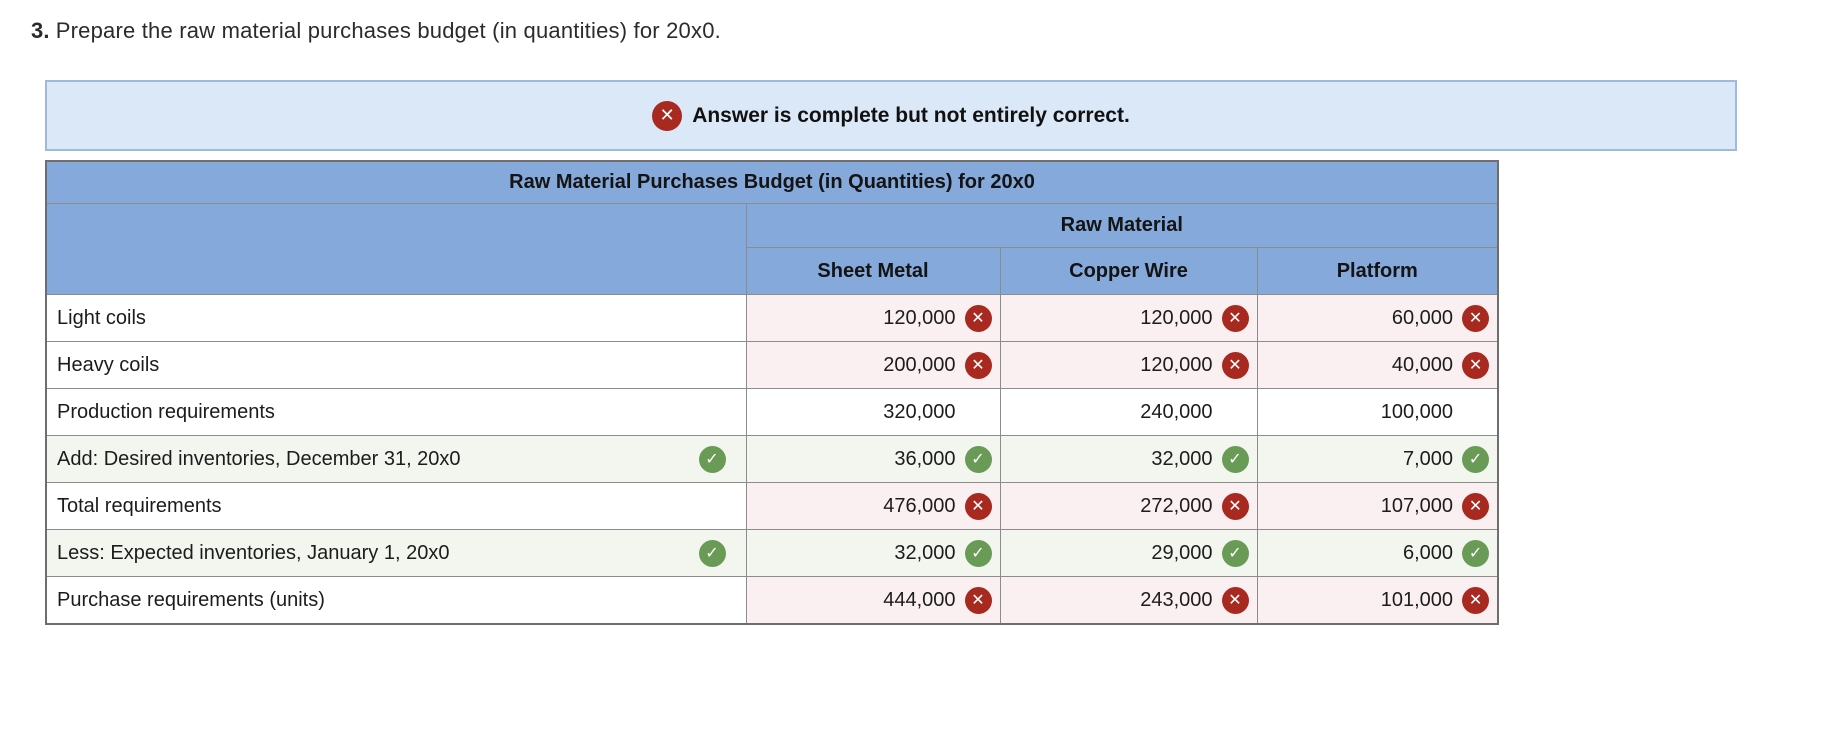 This screenshot has height=752, width=1846. What do you see at coordinates (1377, 365) in the screenshot?
I see `value-cell: 40,000 ✕` at bounding box center [1377, 365].